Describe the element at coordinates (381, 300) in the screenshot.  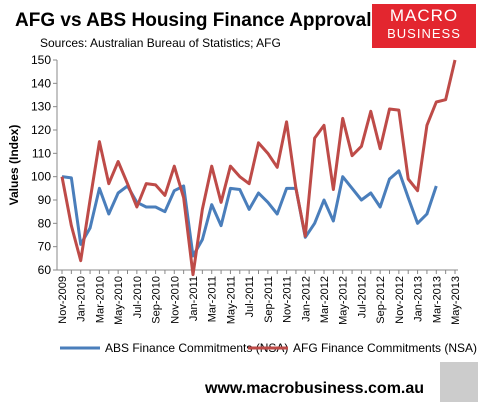
I see `x-tick-label: Sep-2012` at that location.